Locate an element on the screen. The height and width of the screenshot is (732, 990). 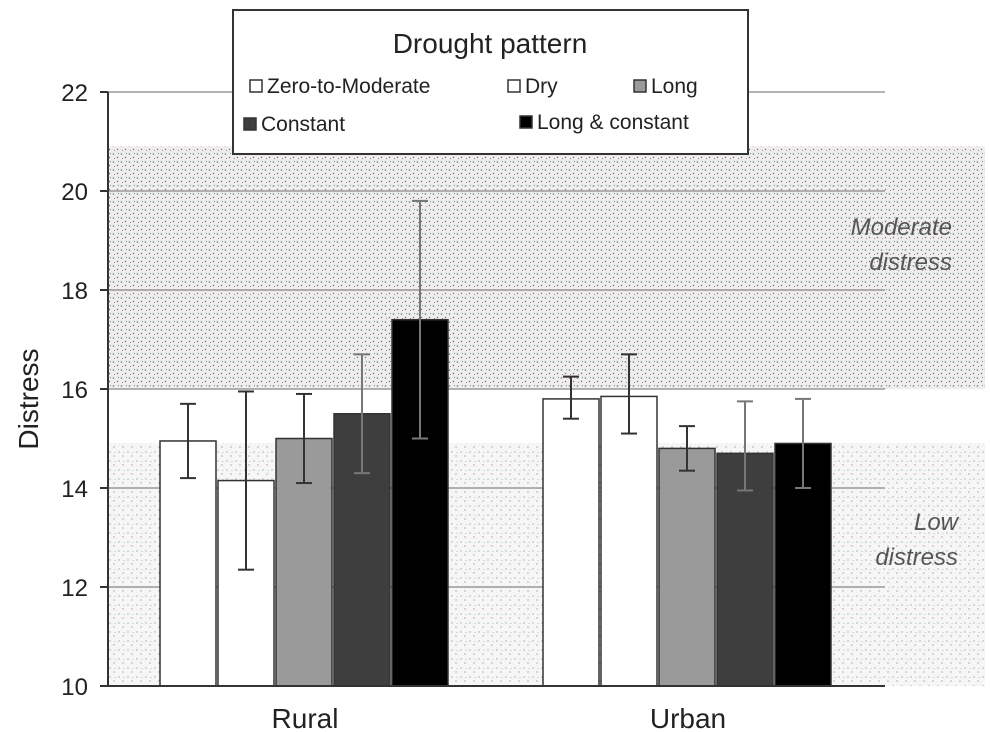
y-tick-label: 22 is located at coordinates (74, 93).